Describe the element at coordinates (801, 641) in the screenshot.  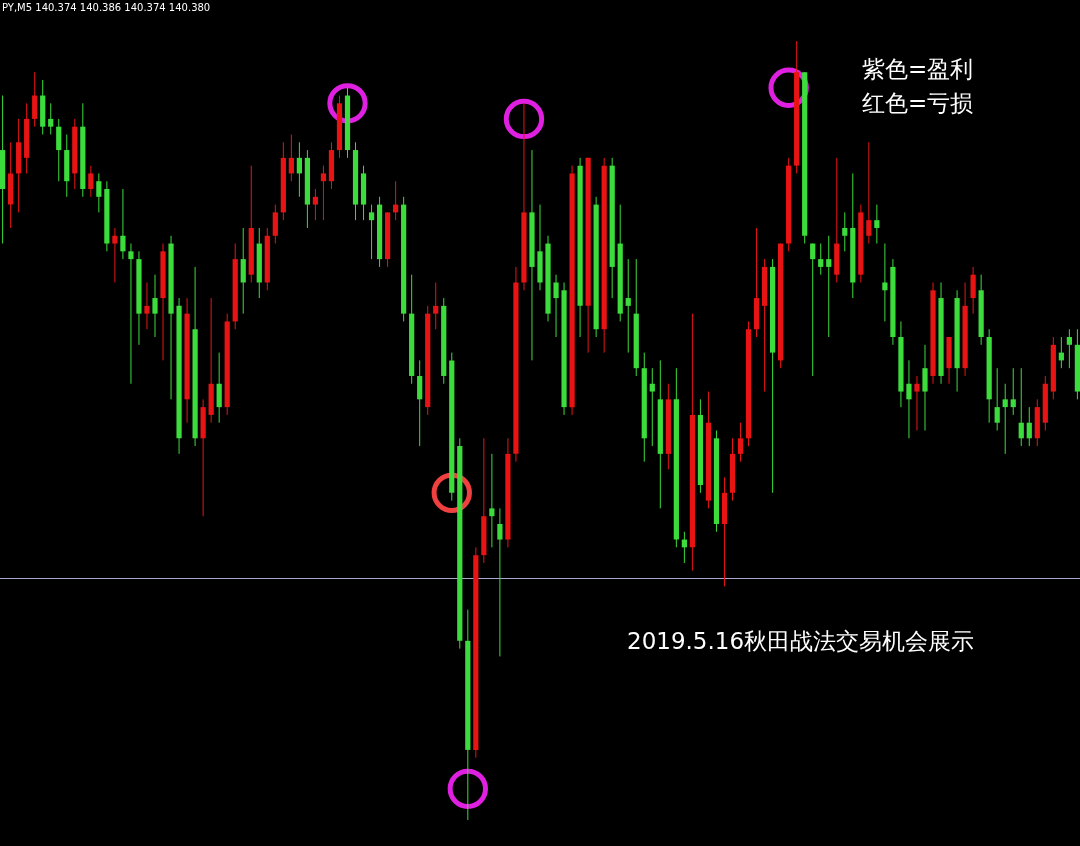
I see `annotation: 2019.5.16秋田战法交易机会展示` at that location.